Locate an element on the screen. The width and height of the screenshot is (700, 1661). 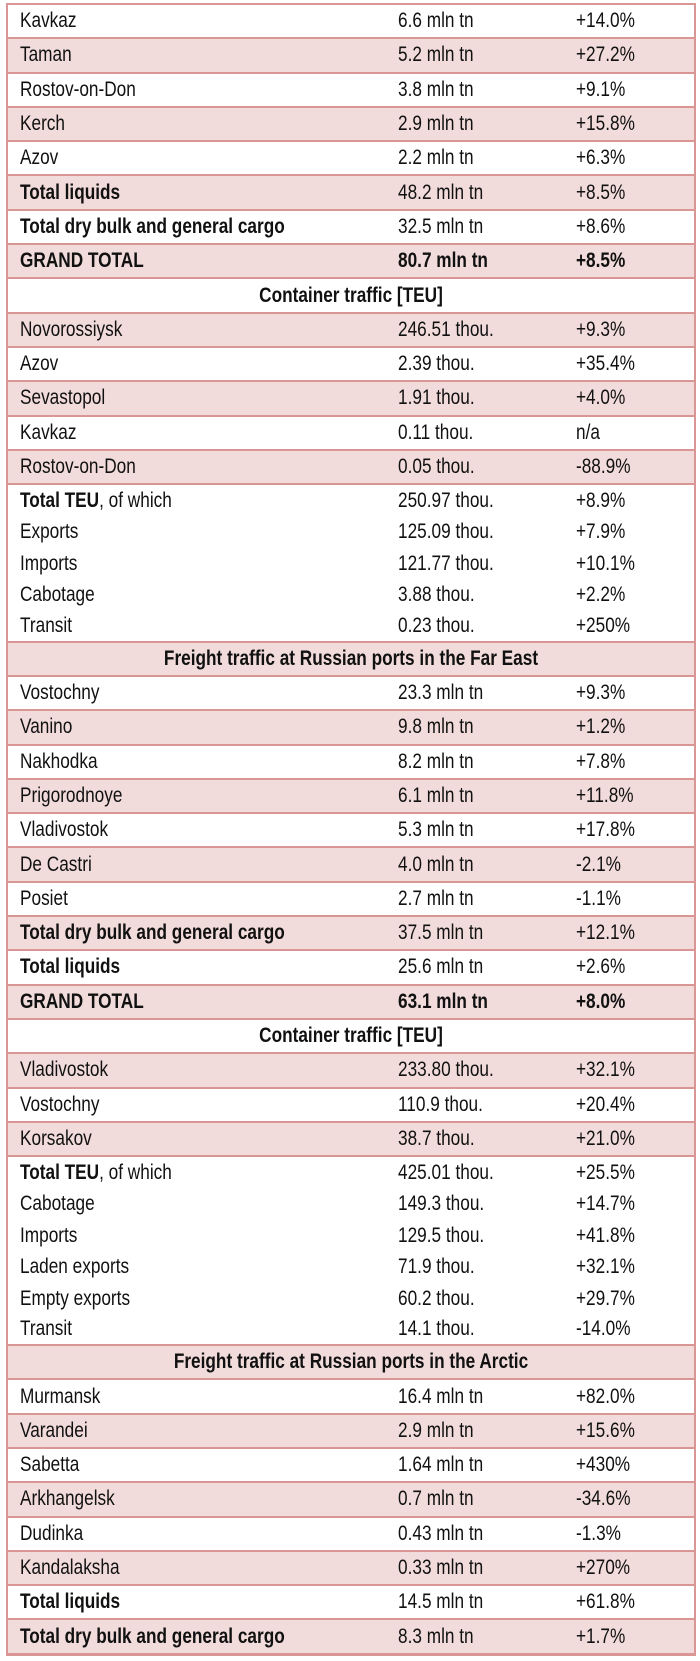
row-value: 8.3 mln tn is located at coordinates (436, 1636).